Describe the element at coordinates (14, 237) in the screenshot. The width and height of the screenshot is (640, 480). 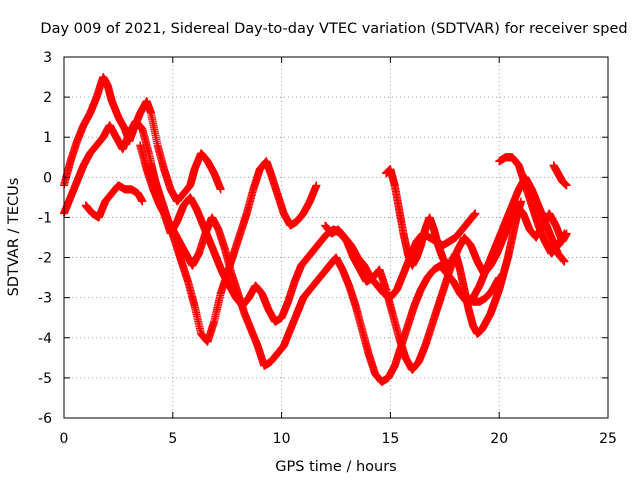
I see `y-axis-label: SDTVAR / TECUs` at that location.